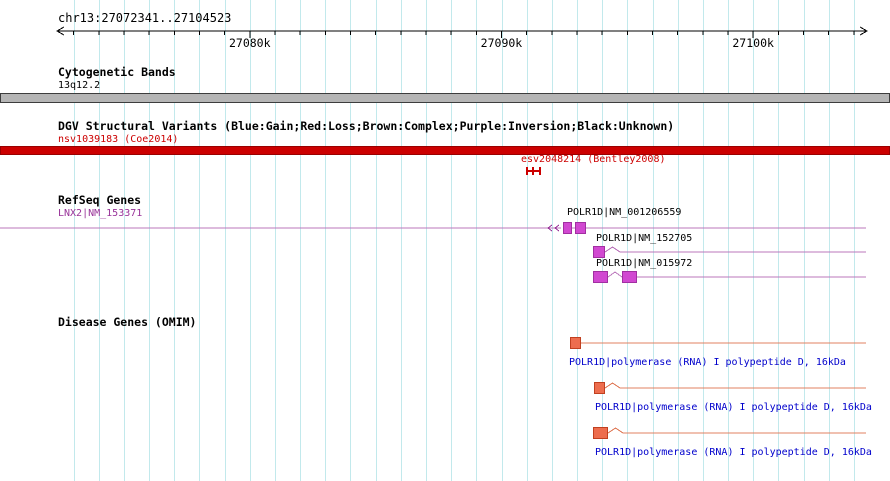 Image resolution: width=890 pixels, height=481 pixels. Describe the element at coordinates (118, 139) in the screenshot. I see `feature-label: nsv1039183 (Coe2014)` at that location.